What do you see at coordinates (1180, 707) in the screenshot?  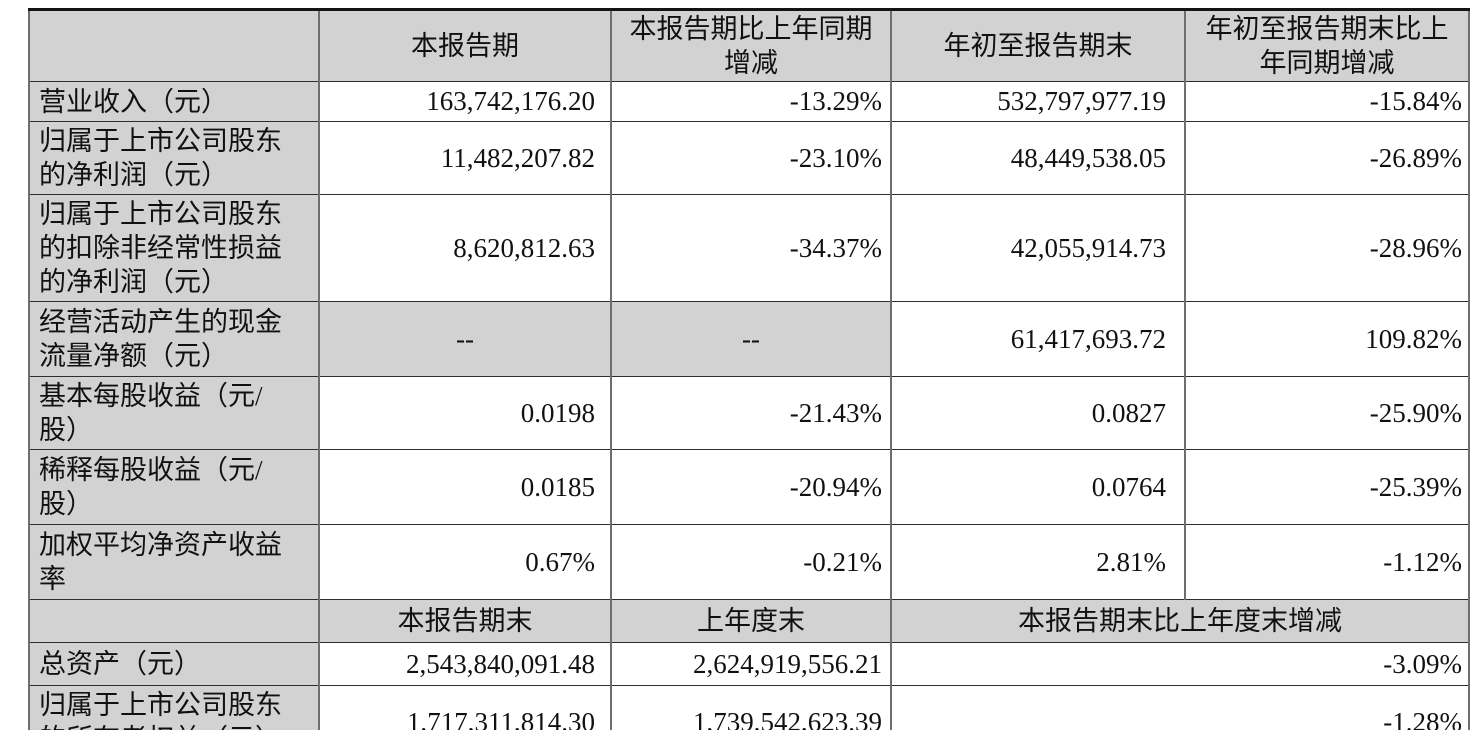 I see `metric-value-change: -1.28%` at bounding box center [1180, 707].